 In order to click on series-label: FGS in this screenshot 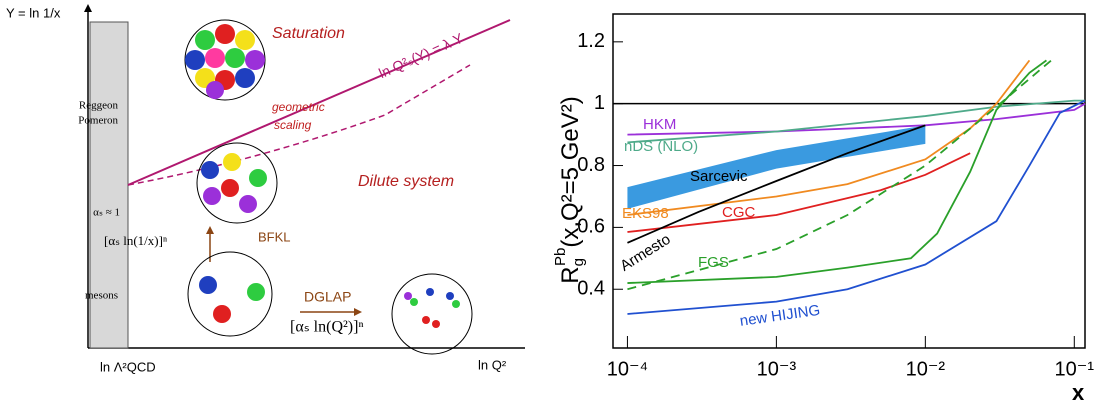, I will do `click(713, 262)`.